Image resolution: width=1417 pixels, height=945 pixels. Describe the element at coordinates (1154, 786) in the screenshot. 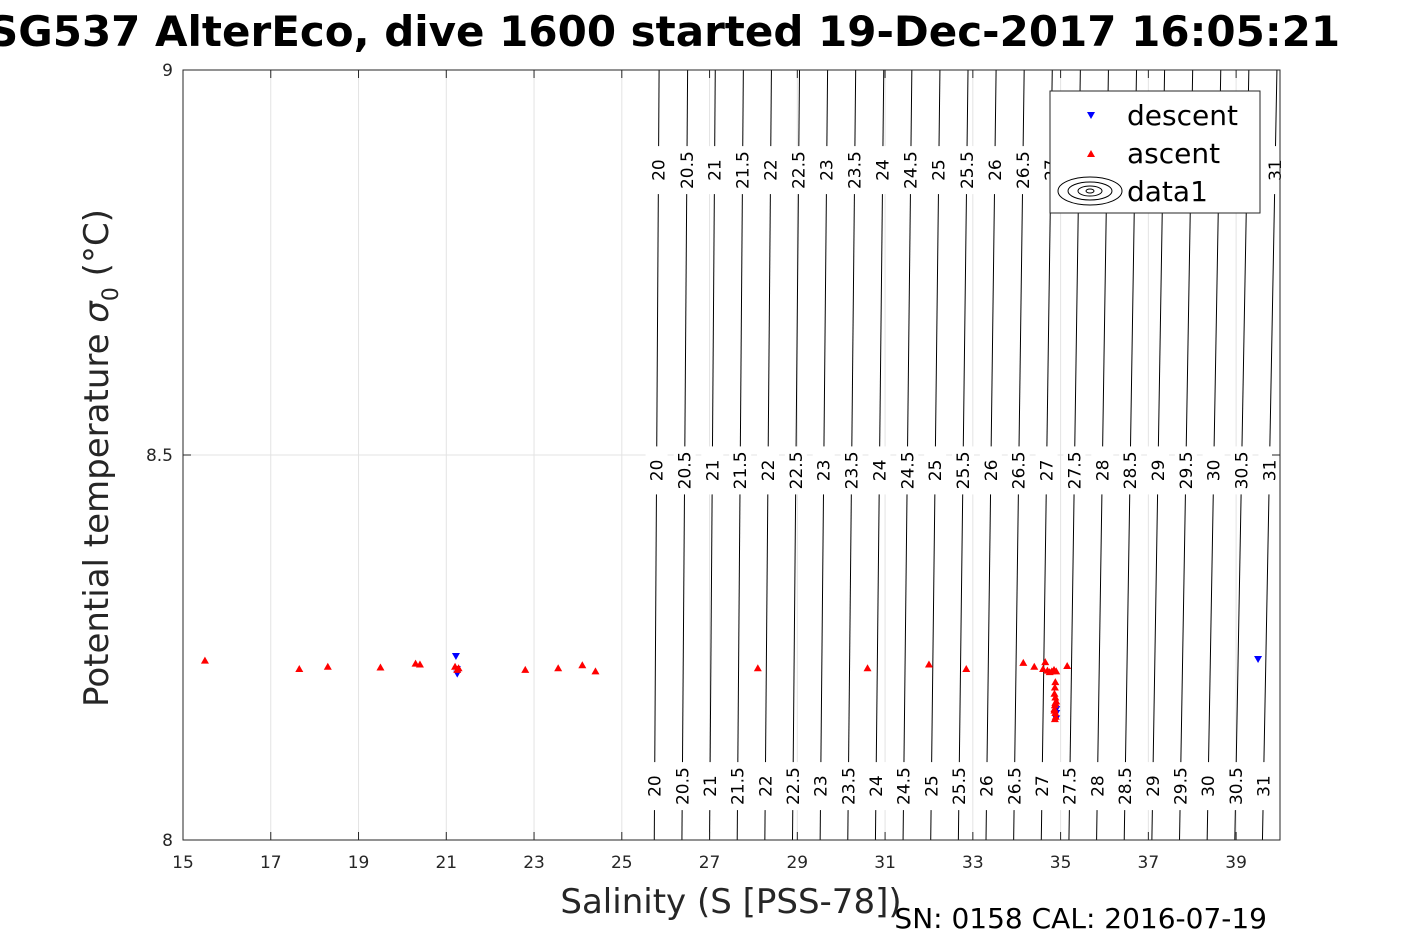

I see `contour-label: 29` at that location.